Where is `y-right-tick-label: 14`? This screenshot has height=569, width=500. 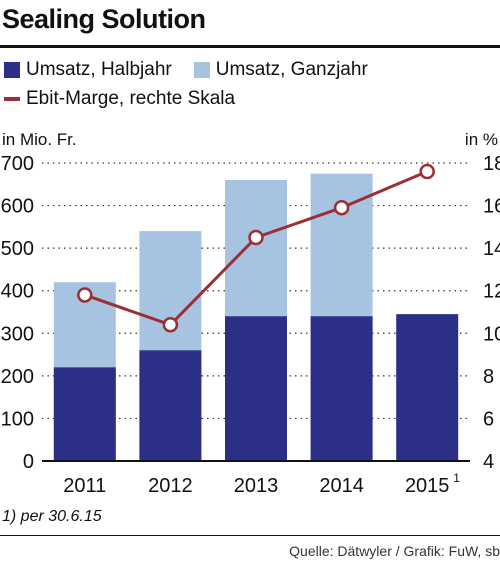 y-right-tick-label: 14 is located at coordinates (491, 249).